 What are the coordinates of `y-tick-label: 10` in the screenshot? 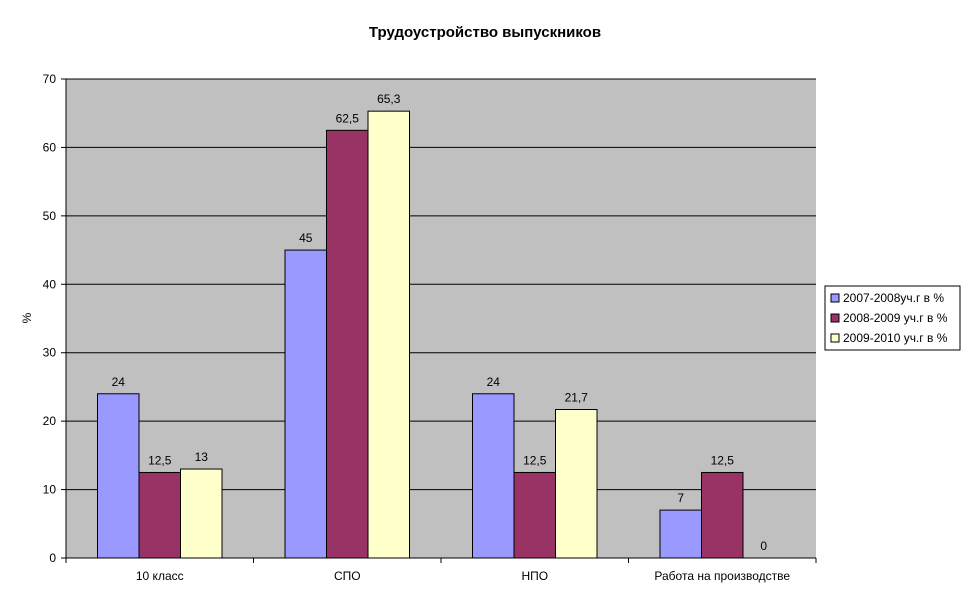 It's located at (50, 490).